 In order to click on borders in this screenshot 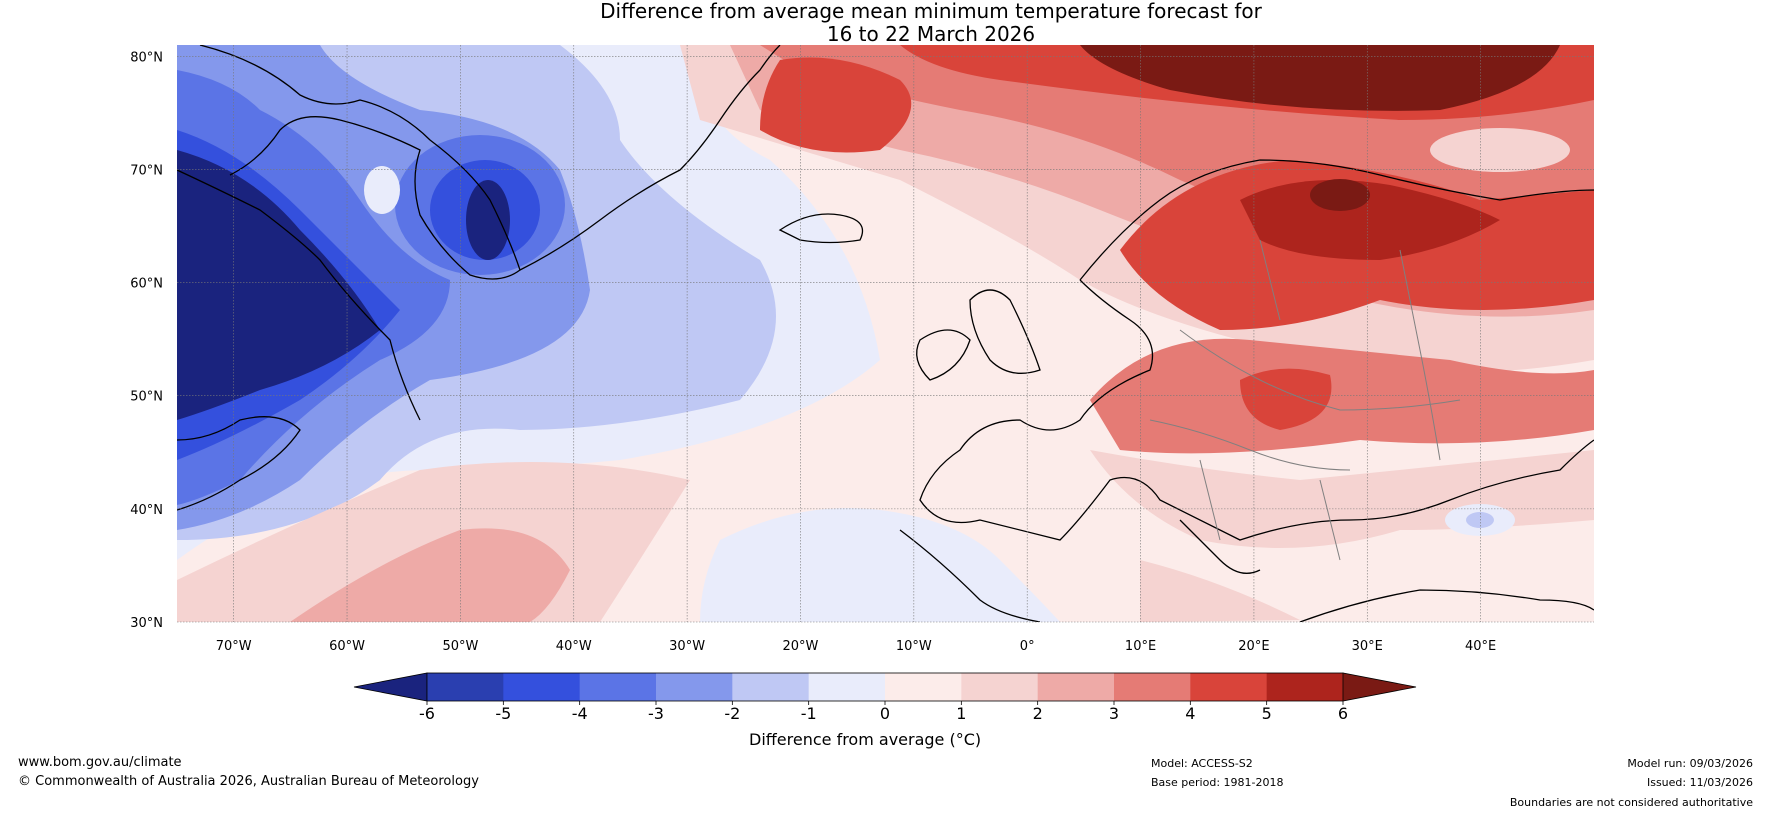, I will do `click(1305, 400)`.